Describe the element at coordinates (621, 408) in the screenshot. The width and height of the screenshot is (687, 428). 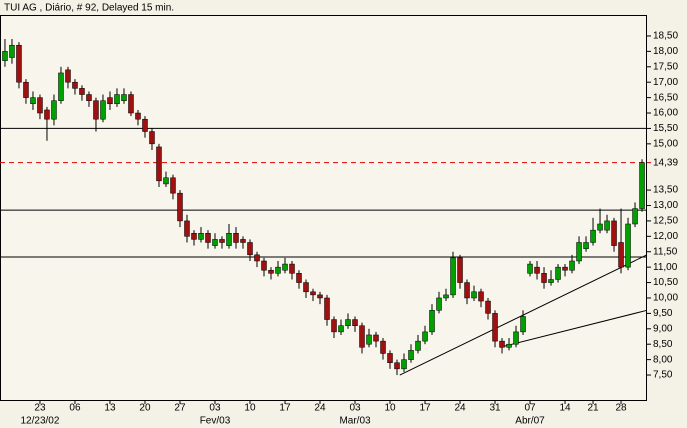
I see `x-tick-label: 28` at that location.